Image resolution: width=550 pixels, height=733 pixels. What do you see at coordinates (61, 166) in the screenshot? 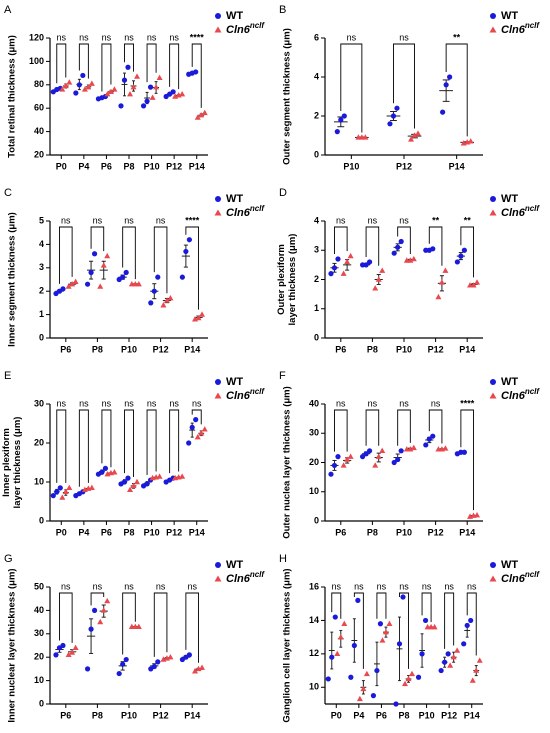
I see `x-tick-label: P0` at bounding box center [61, 166].